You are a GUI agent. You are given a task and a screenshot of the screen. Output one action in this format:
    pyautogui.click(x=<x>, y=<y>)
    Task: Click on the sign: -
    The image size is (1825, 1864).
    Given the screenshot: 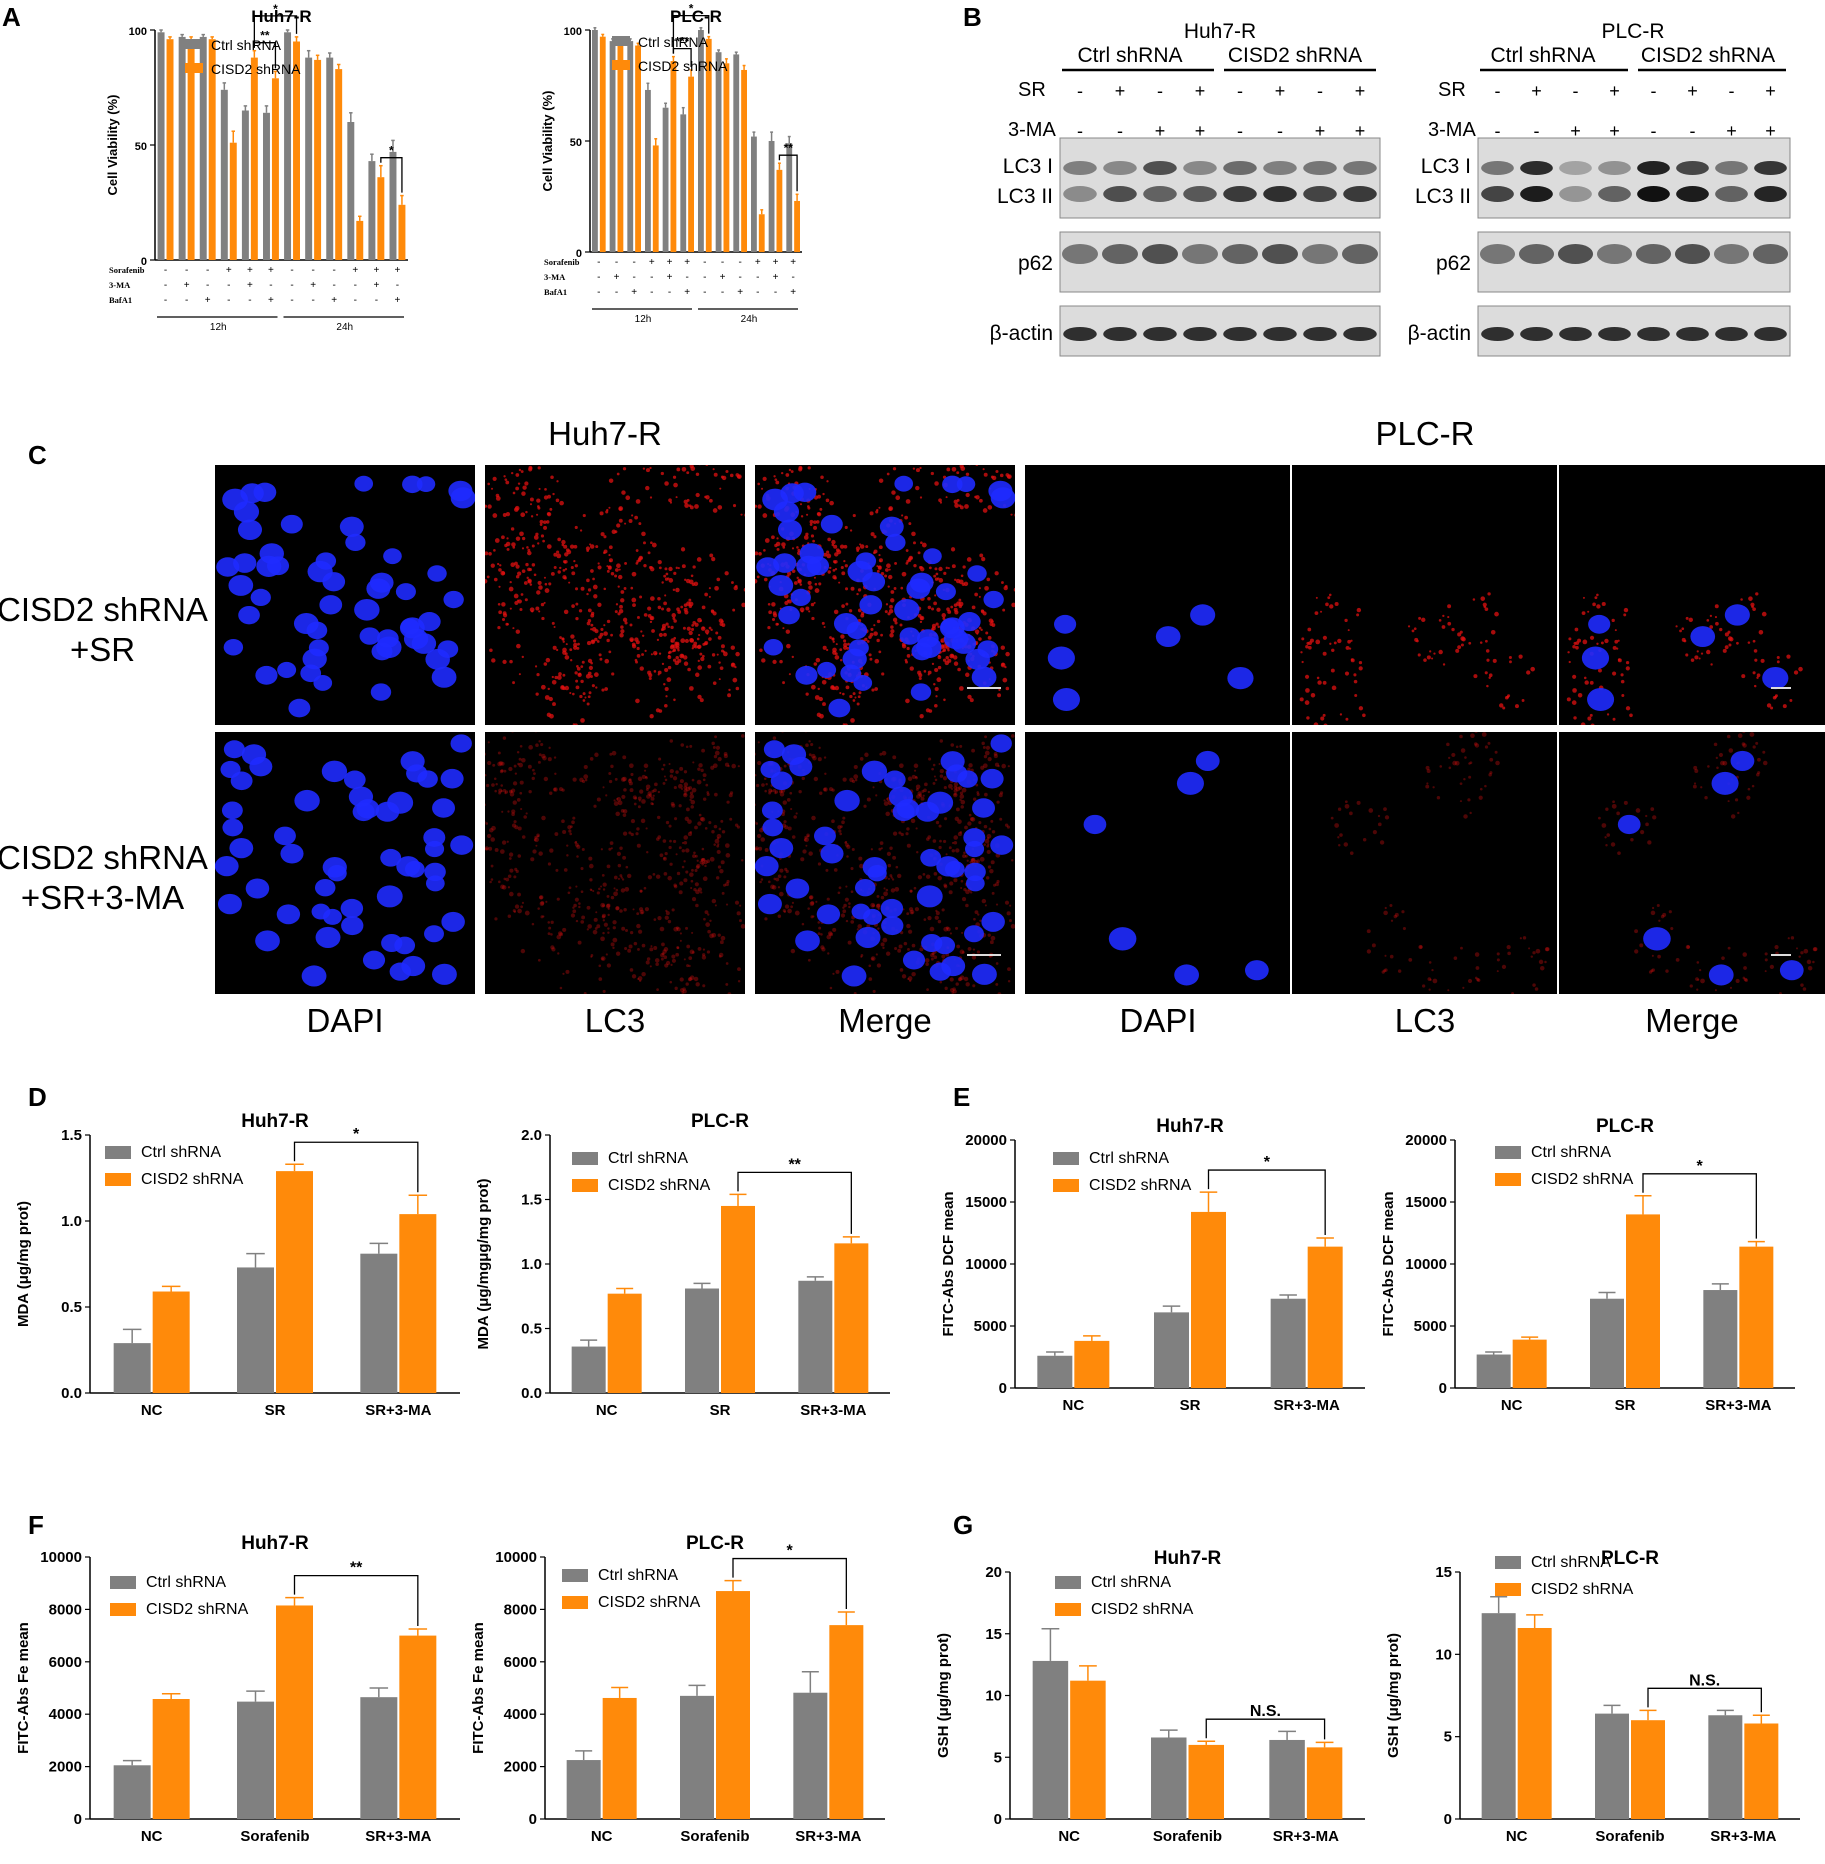 What is the action you would take?
    pyautogui.click(x=1732, y=91)
    